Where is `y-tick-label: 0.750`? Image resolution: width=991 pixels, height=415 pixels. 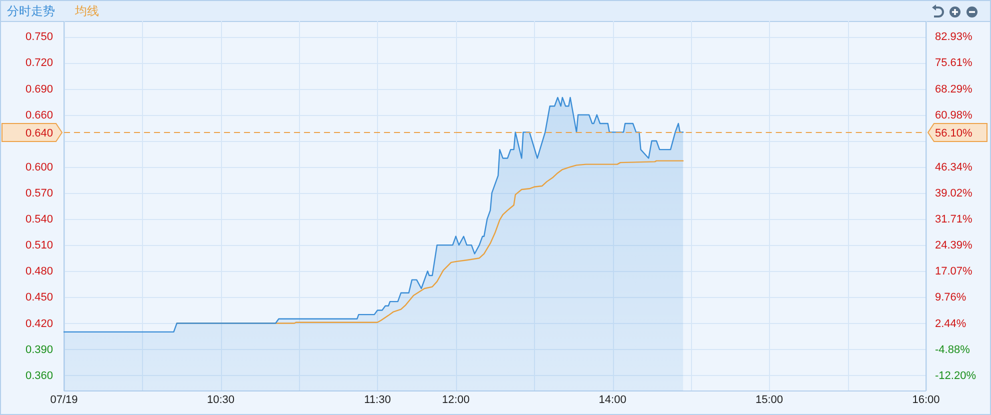 y-tick-label: 0.750 is located at coordinates (39, 37).